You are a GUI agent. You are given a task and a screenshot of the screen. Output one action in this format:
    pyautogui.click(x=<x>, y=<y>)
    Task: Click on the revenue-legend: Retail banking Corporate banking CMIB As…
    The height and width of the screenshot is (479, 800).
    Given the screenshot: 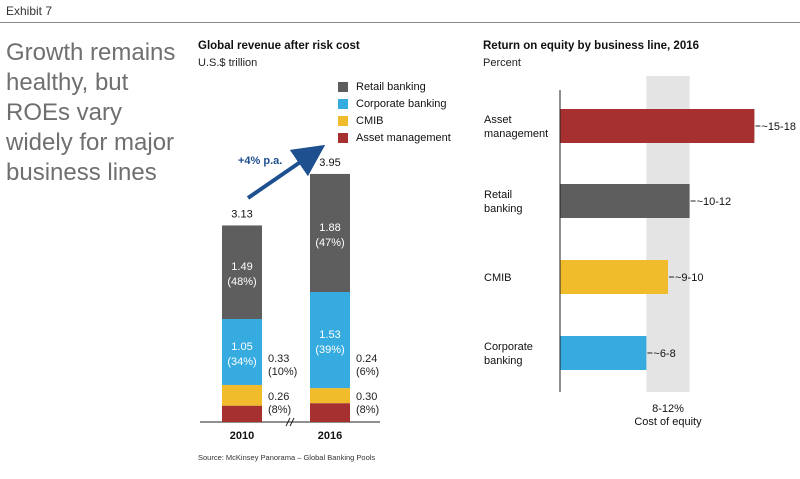 What is the action you would take?
    pyautogui.click(x=394, y=112)
    